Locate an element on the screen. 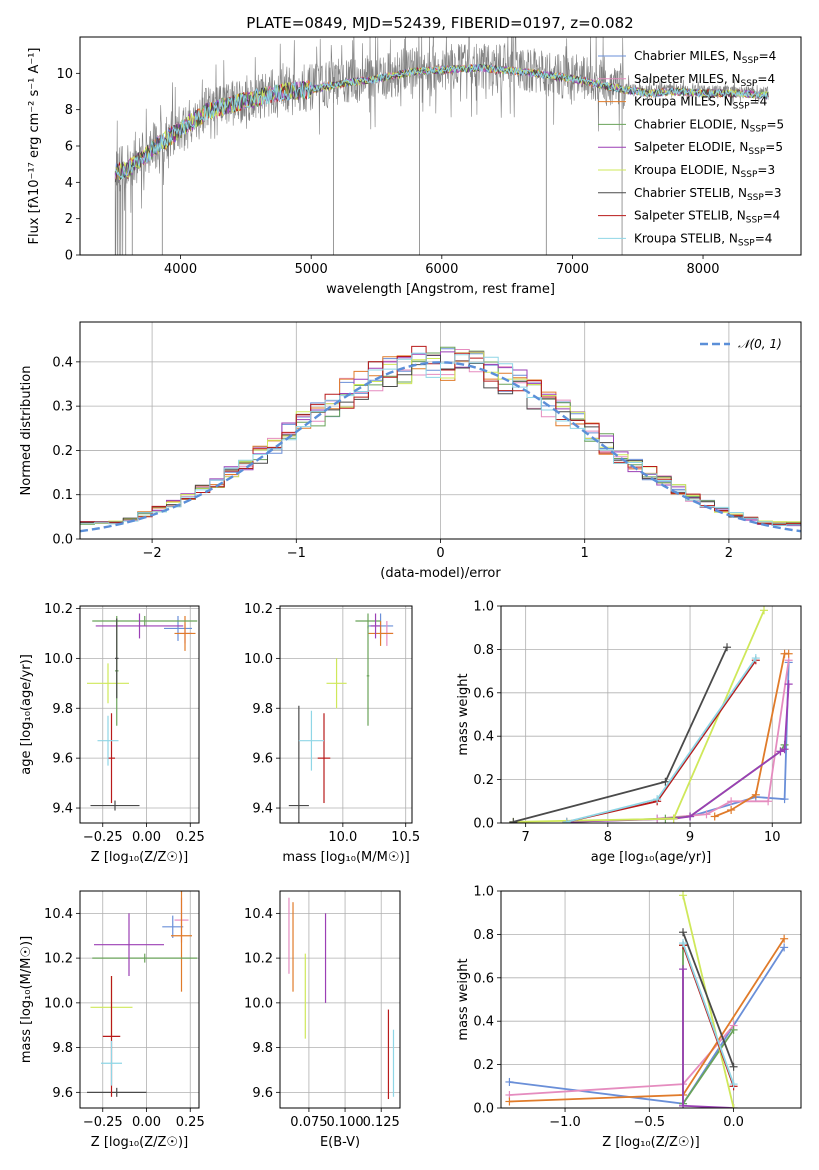  plot-area-mass_weight_vs_Z is located at coordinates (647, 999).